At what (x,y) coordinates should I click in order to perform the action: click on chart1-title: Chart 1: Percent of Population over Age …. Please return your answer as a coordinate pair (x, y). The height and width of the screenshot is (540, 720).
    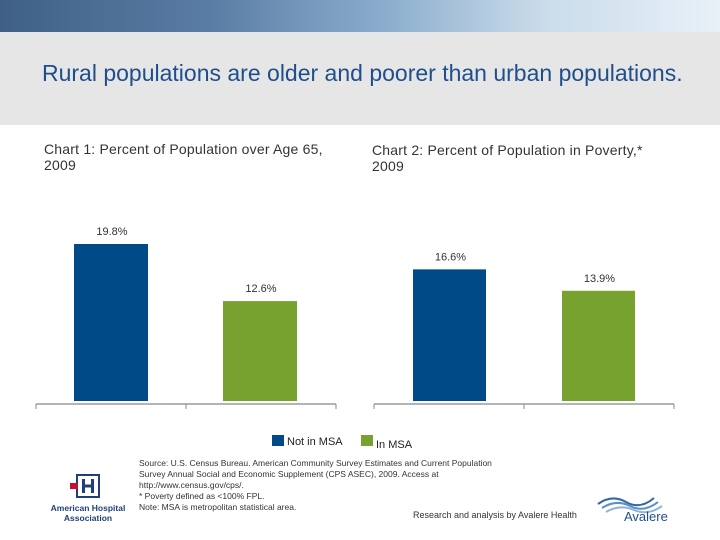
    Looking at the image, I should click on (183, 157).